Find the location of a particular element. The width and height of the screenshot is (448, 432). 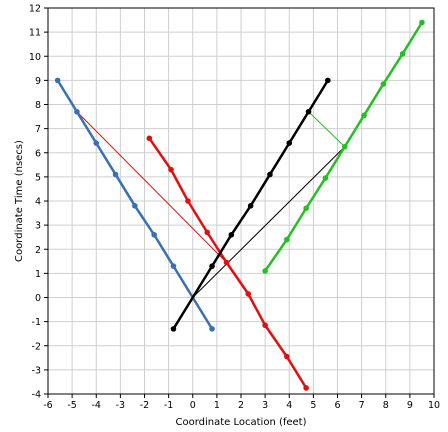

x-tick-label: -2 is located at coordinates (144, 405).